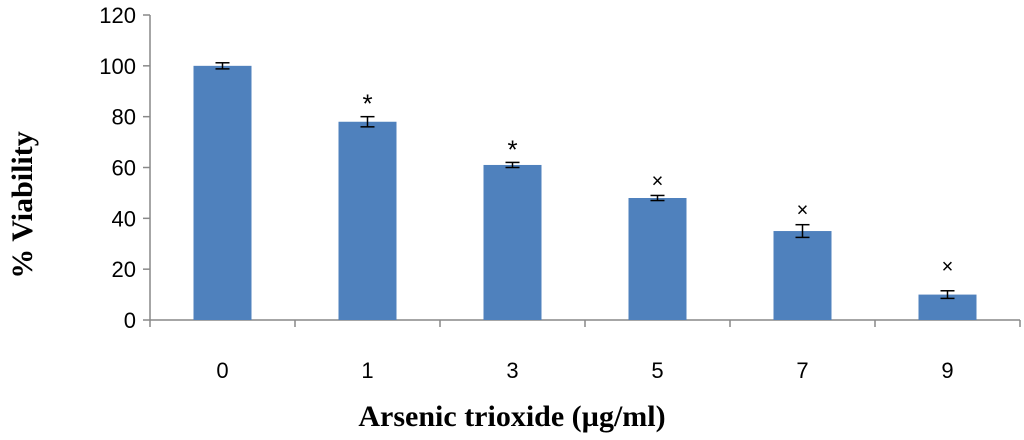 The image size is (1024, 440). Describe the element at coordinates (511, 416) in the screenshot. I see `x-axis-title: Arsenic trioxide (µg/ml)` at that location.